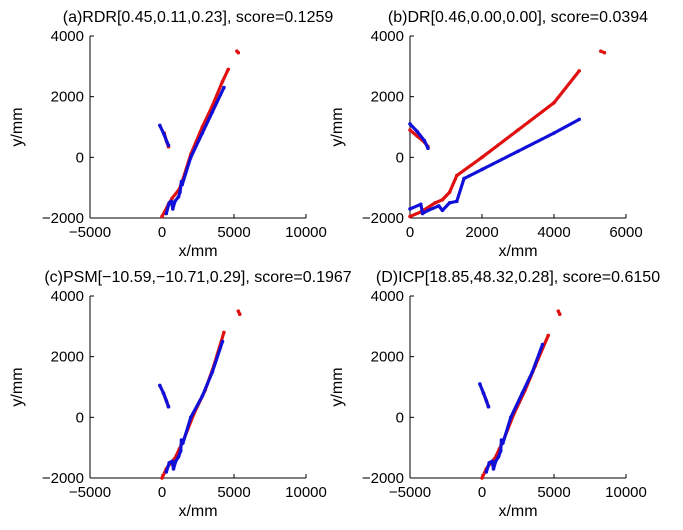 The width and height of the screenshot is (683, 530). I want to click on subplot-title: (a)RDR[0.45,0.11,0.23], score=0.1259, so click(198, 17).